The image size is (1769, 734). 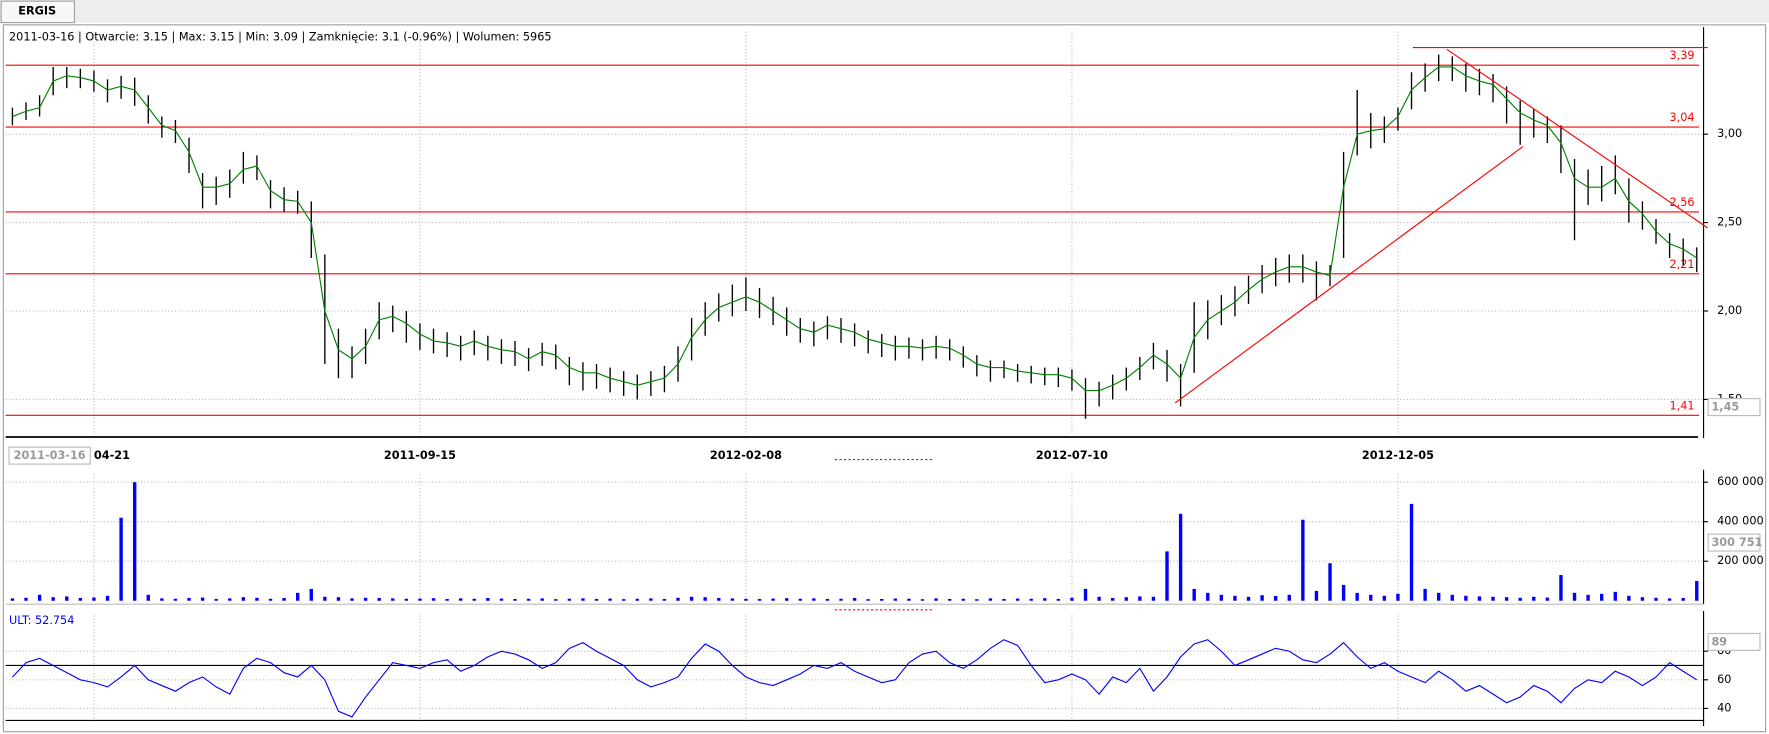 I want to click on y-tick-label: 60, so click(x=1724, y=679).